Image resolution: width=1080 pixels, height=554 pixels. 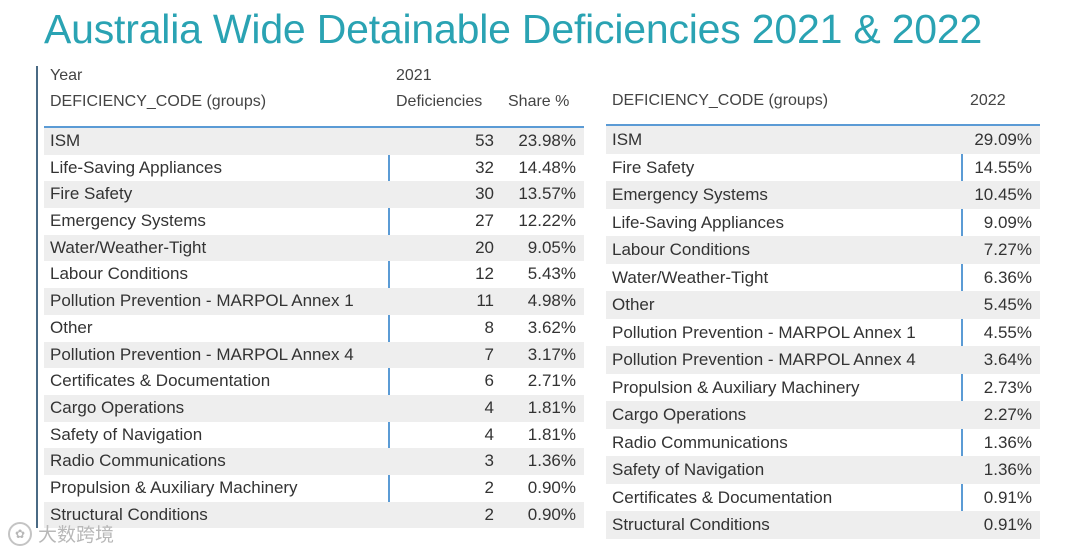 What do you see at coordinates (439, 101) in the screenshot?
I see `header-deficiencies: Deficiencies` at bounding box center [439, 101].